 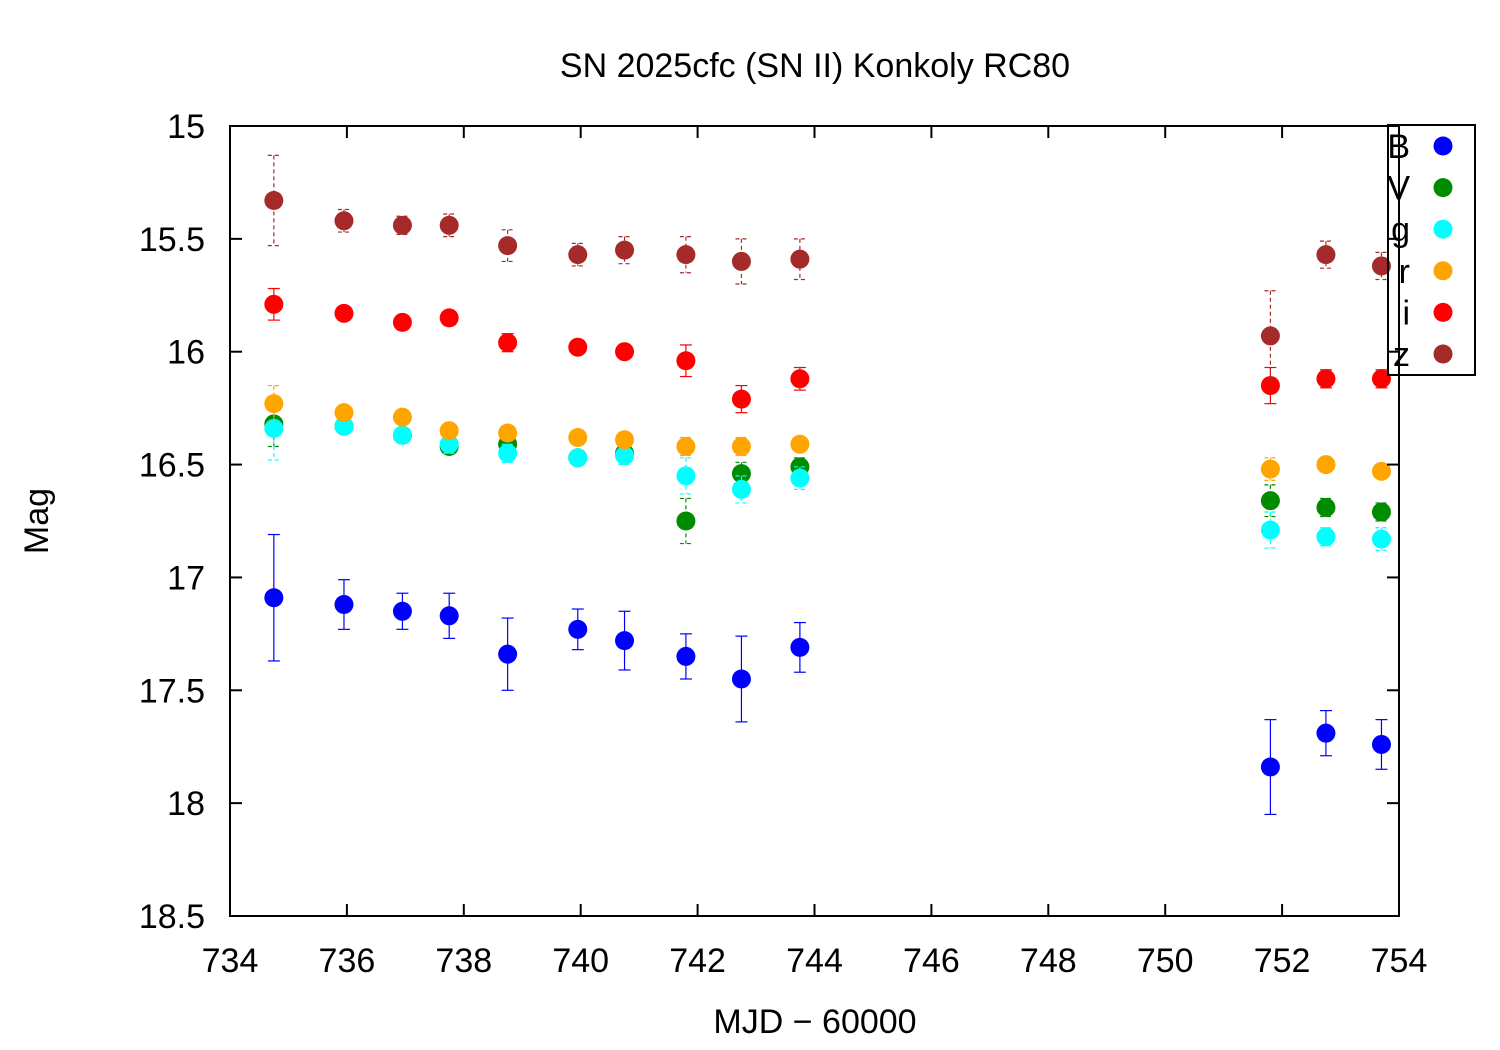 What do you see at coordinates (1401, 355) in the screenshot?
I see `legend-label-z: z` at bounding box center [1401, 355].